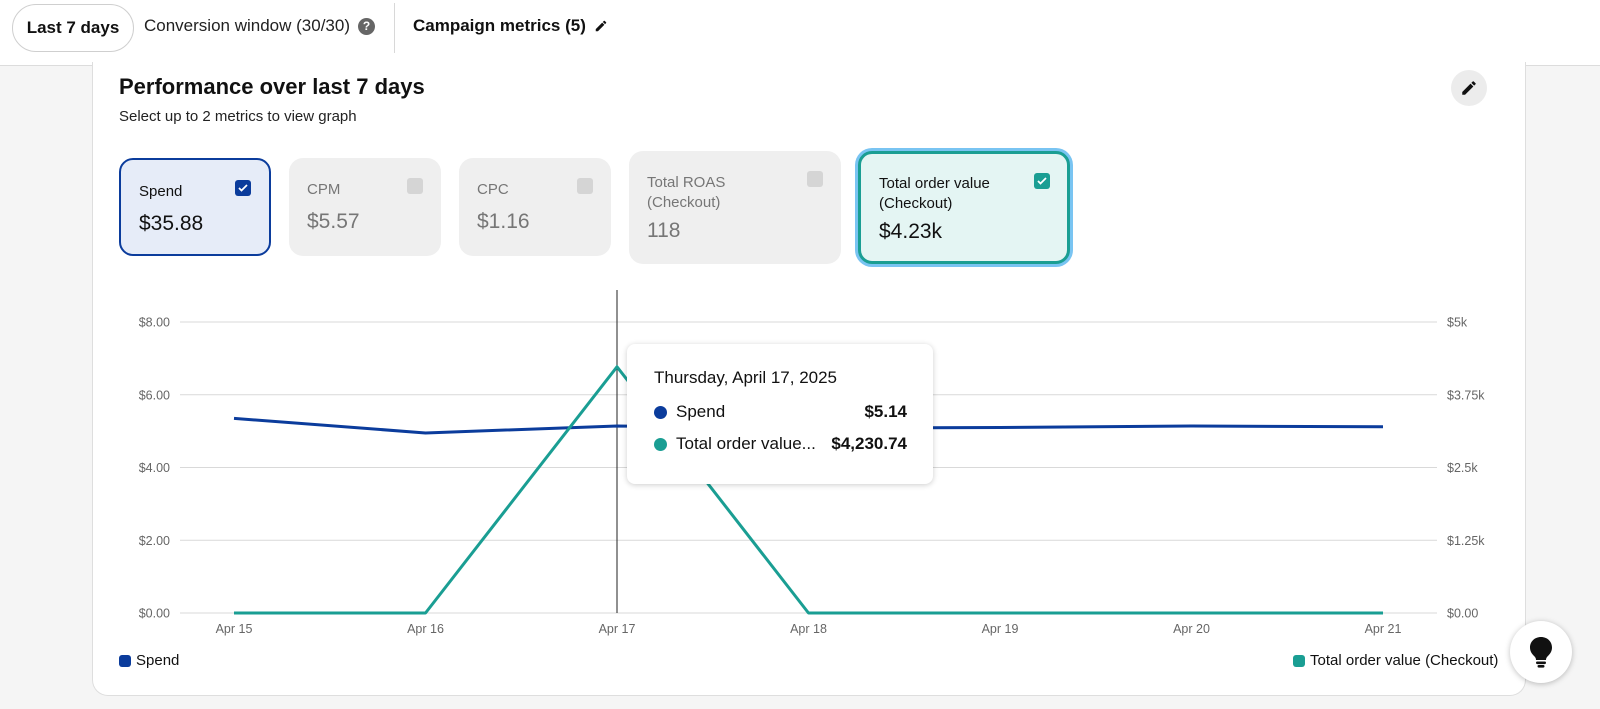 The image size is (1600, 709). Describe the element at coordinates (158, 660) in the screenshot. I see `legend-label: Spend` at that location.